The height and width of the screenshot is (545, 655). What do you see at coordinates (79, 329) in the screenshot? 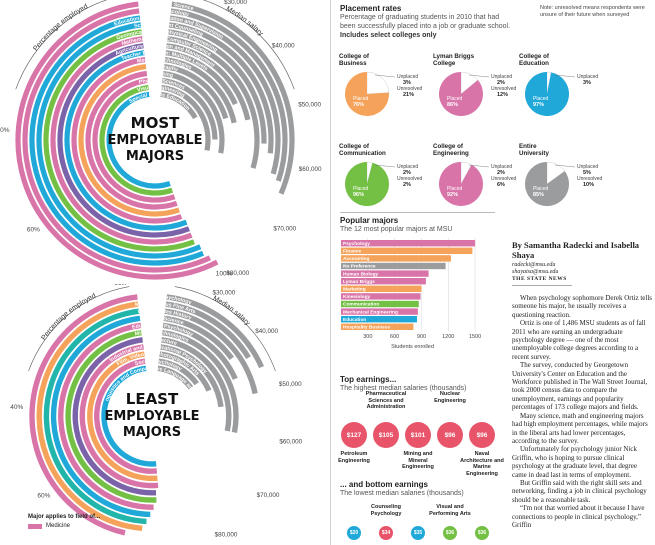
I see `axis-arc-left` at bounding box center [79, 329].